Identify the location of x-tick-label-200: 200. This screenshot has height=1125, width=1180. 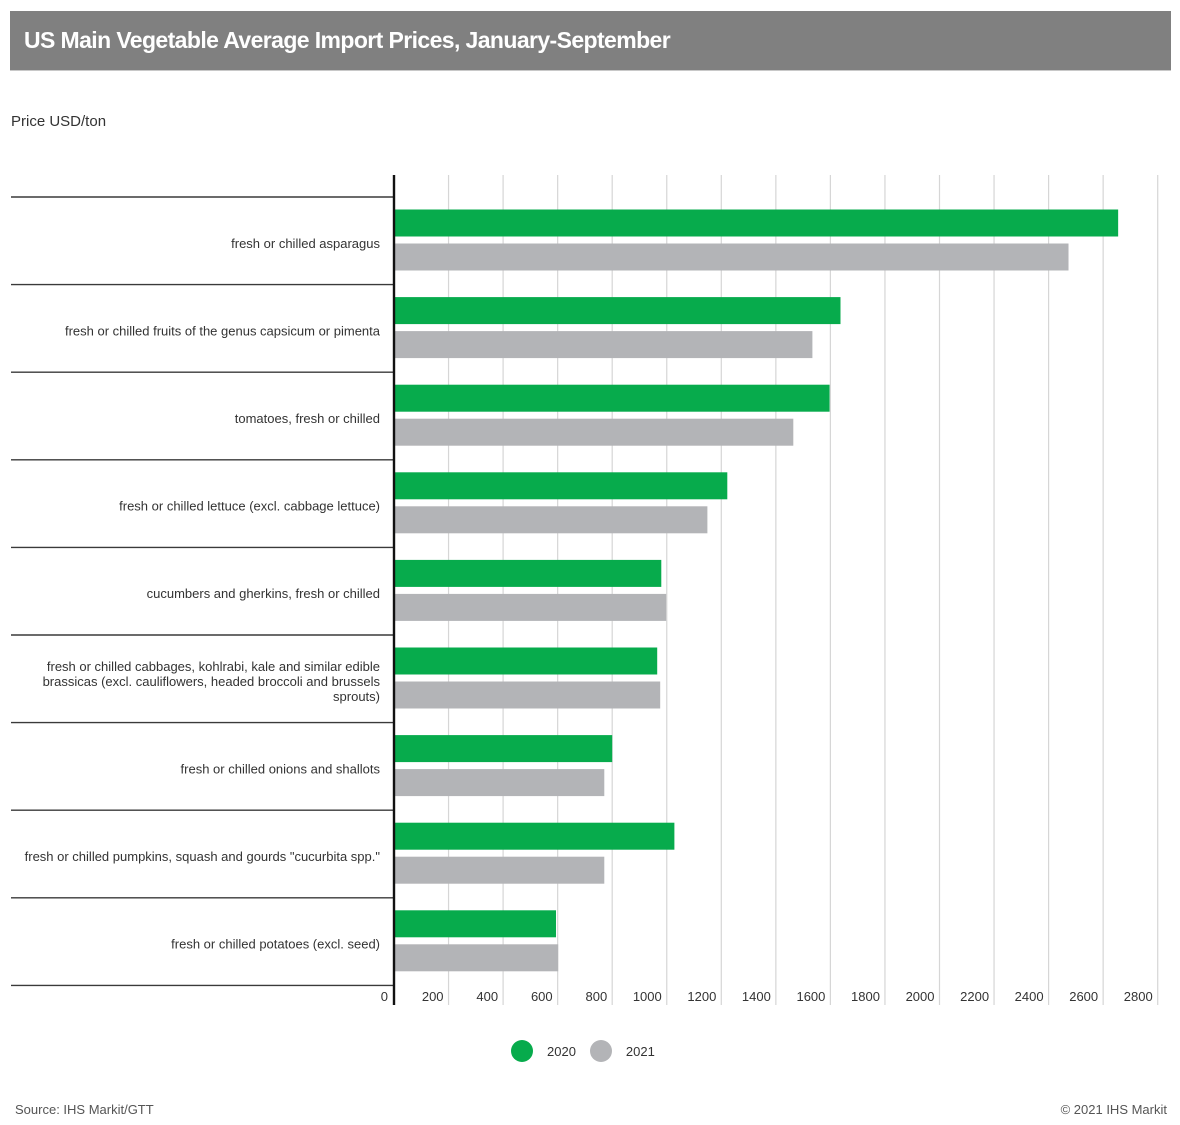
(433, 996).